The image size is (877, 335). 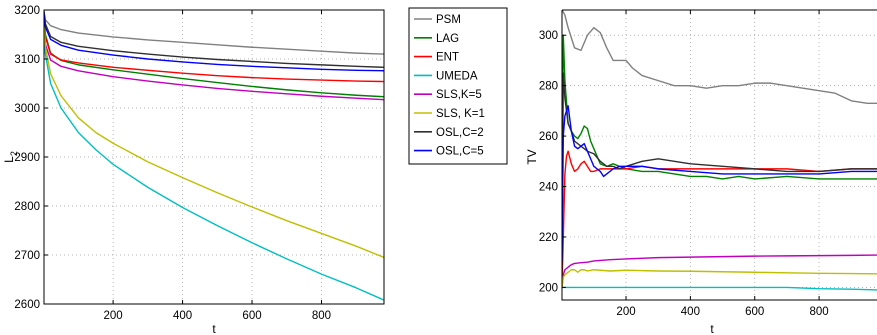 What do you see at coordinates (548, 137) in the screenshot?
I see `y-tick-label: 260` at bounding box center [548, 137].